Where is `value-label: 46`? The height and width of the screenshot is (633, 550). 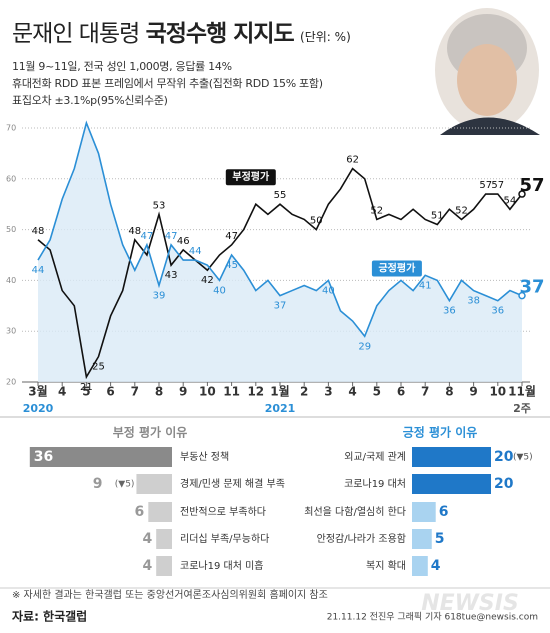
value-label: 46 is located at coordinates (183, 241).